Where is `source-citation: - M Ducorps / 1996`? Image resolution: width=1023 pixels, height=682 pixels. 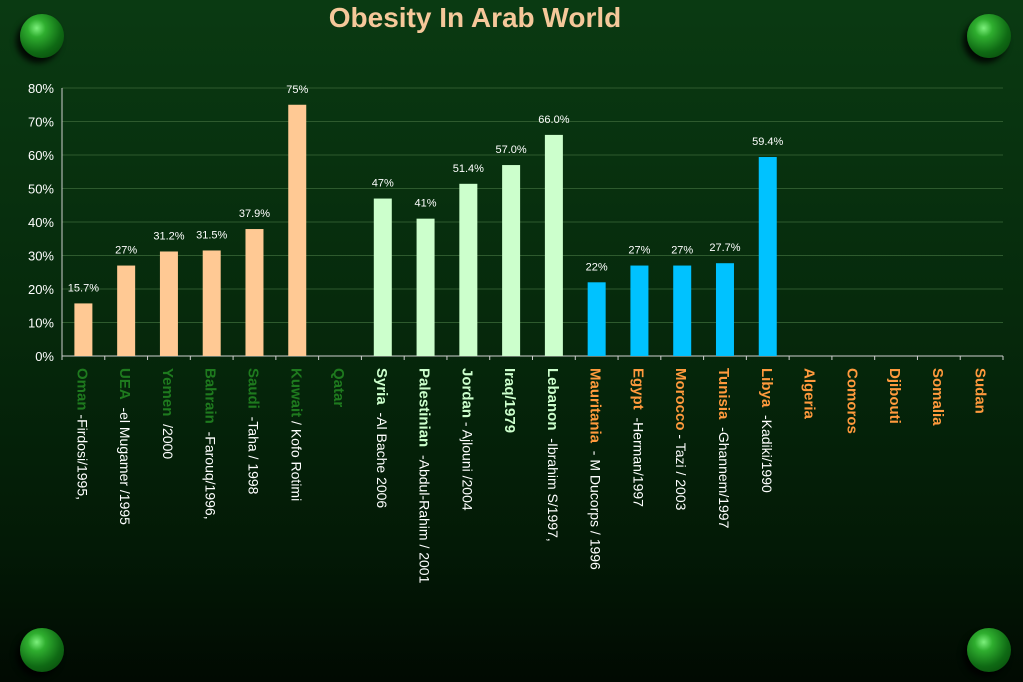
source-citation: - M Ducorps / 1996 is located at coordinates (596, 506).